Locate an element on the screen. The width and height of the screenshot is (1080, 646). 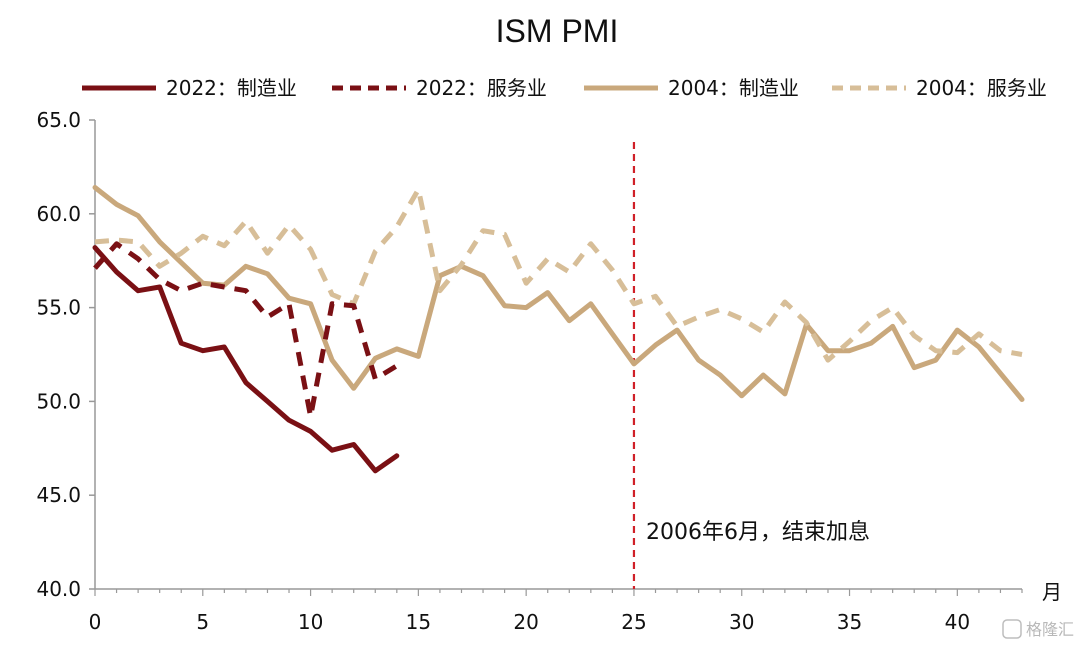
annotation-label: 2006年6月，结束加息 is located at coordinates (758, 532).